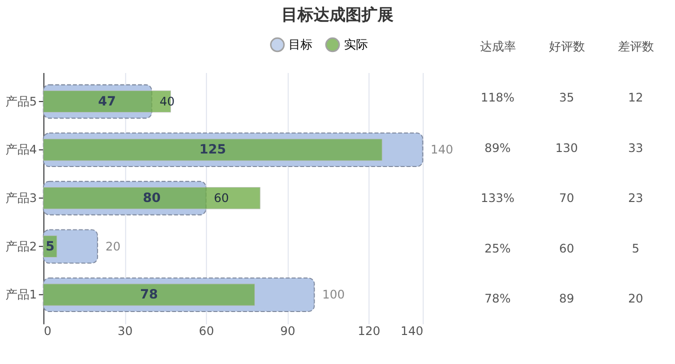 This screenshot has width=675, height=364. Describe the element at coordinates (112, 246) in the screenshot. I see `data-label: 20` at that location.